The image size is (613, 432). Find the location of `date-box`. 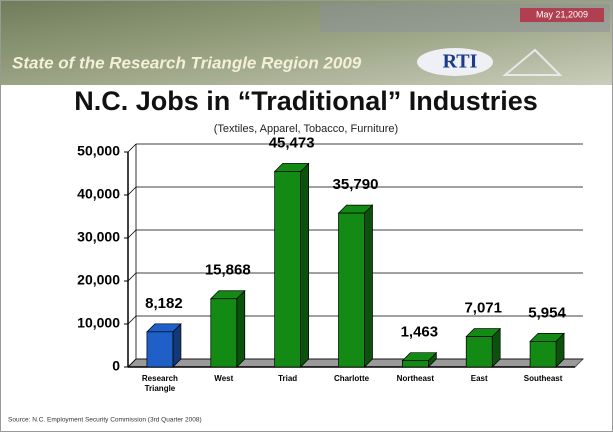

date-box is located at coordinates (562, 15).